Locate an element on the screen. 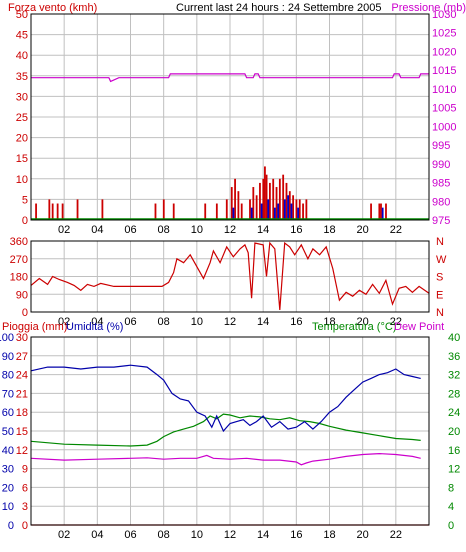 This screenshot has height=552, width=466. rain-tick-label: 30 is located at coordinates (22, 338).